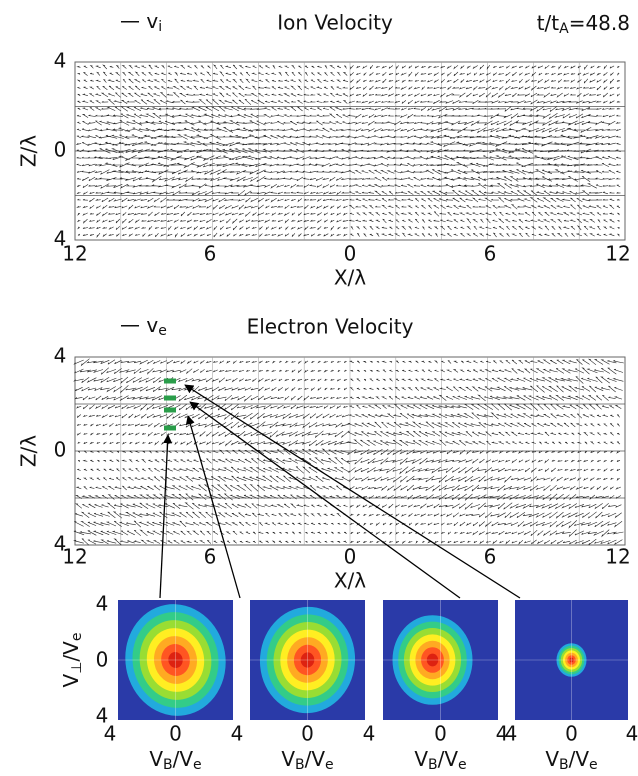 The image size is (638, 776). I want to click on text-part: =48.8, so click(599, 23).